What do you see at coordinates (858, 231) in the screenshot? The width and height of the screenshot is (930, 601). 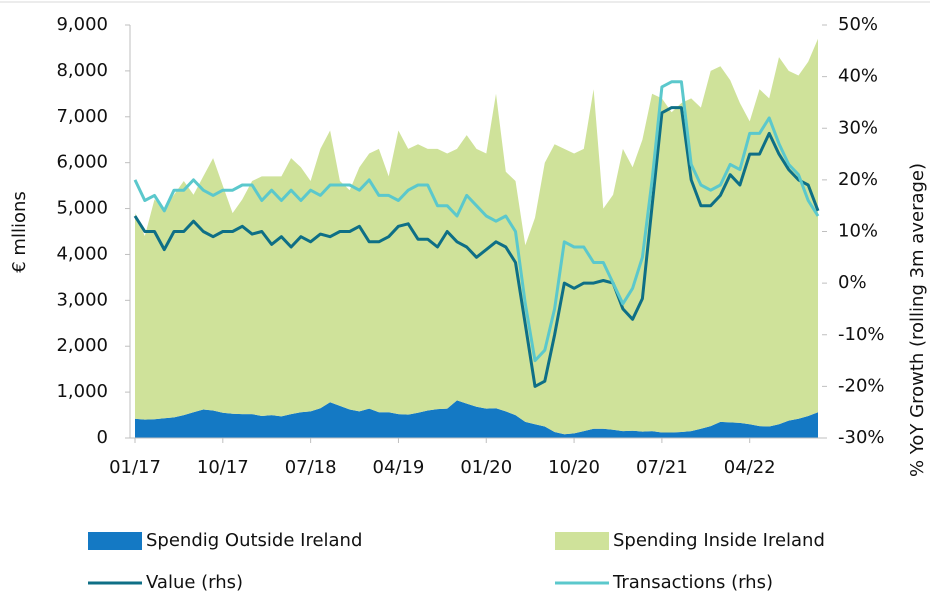 I see `y2-tick-label: 10%` at bounding box center [858, 231].